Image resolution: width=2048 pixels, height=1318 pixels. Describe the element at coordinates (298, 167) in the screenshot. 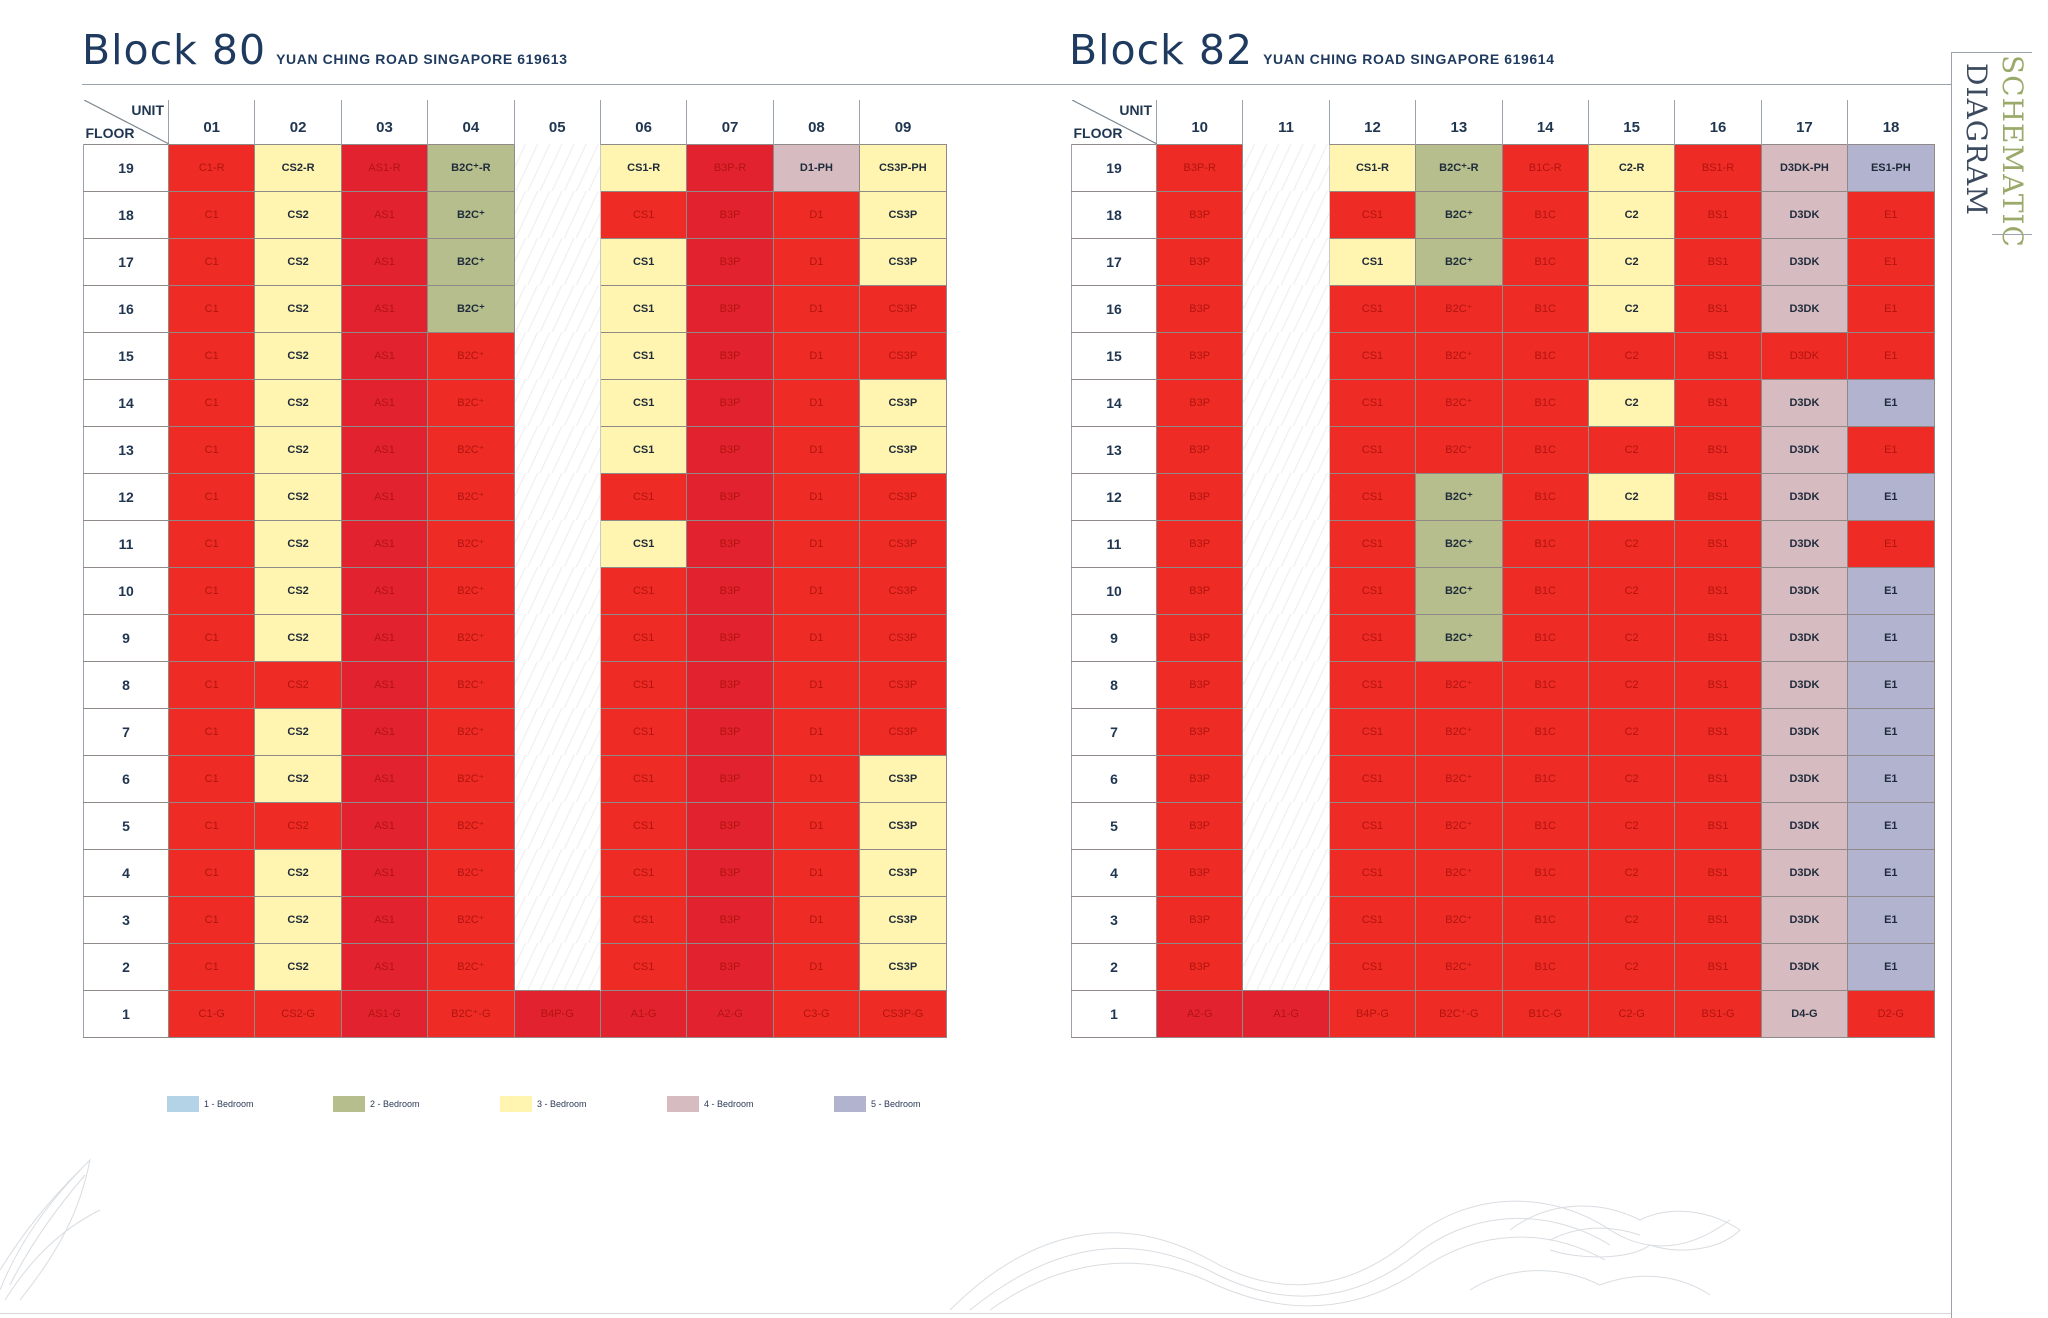

I see `unit-cell: CS2-R` at that location.